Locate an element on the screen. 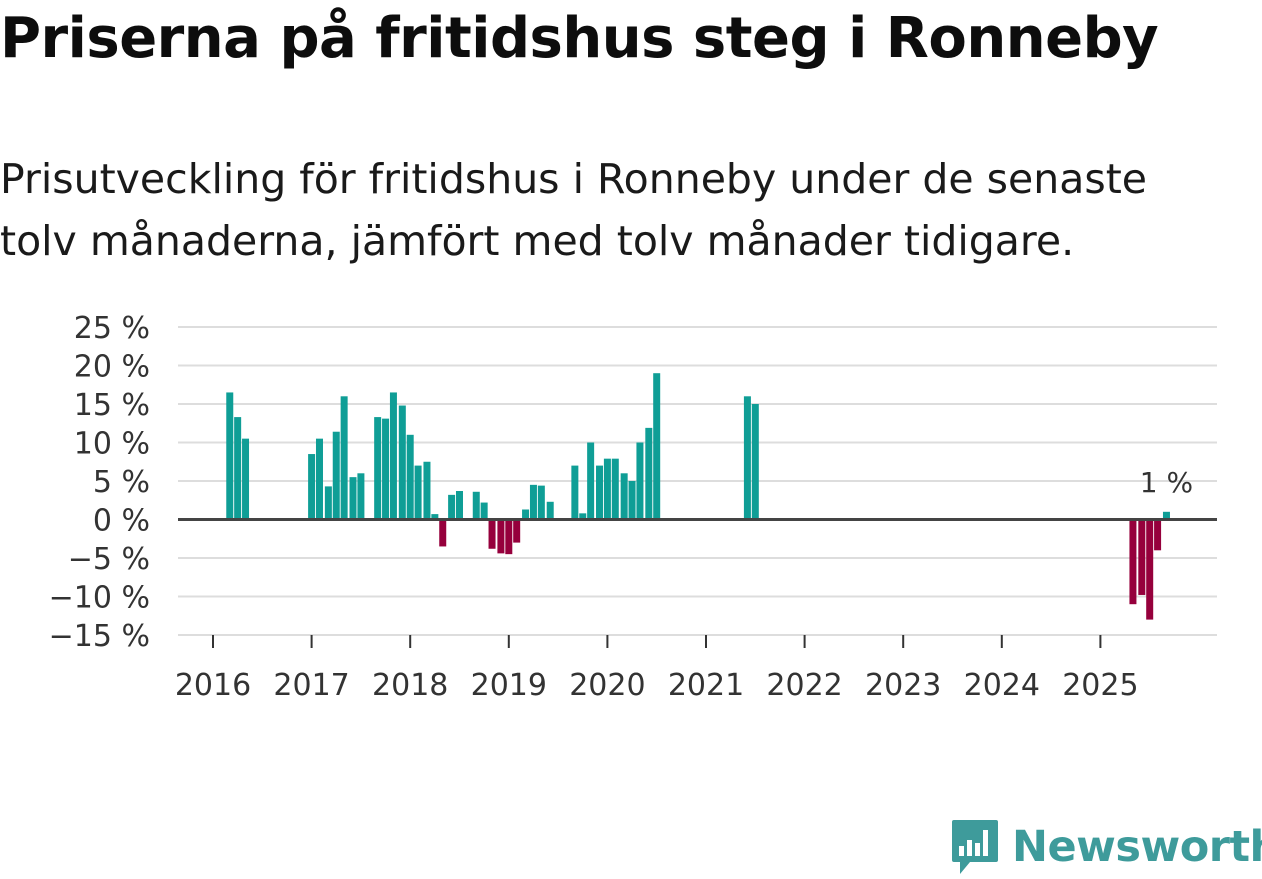 This screenshot has width=1262, height=879. y-tick-label: 20 % is located at coordinates (112, 367).